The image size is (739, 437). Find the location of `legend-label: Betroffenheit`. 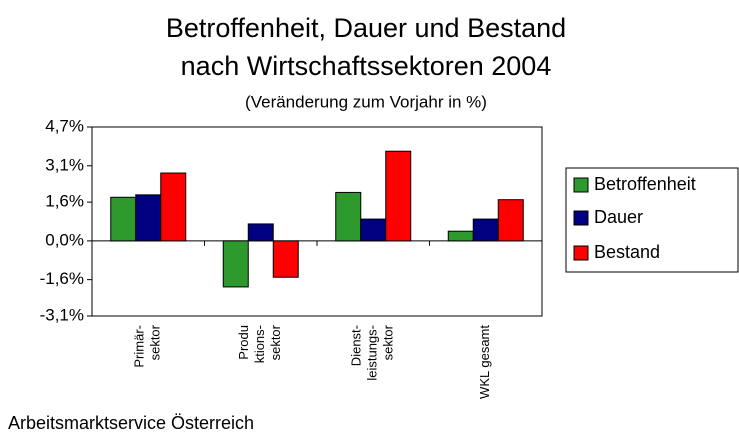

legend-label: Betroffenheit is located at coordinates (645, 184).